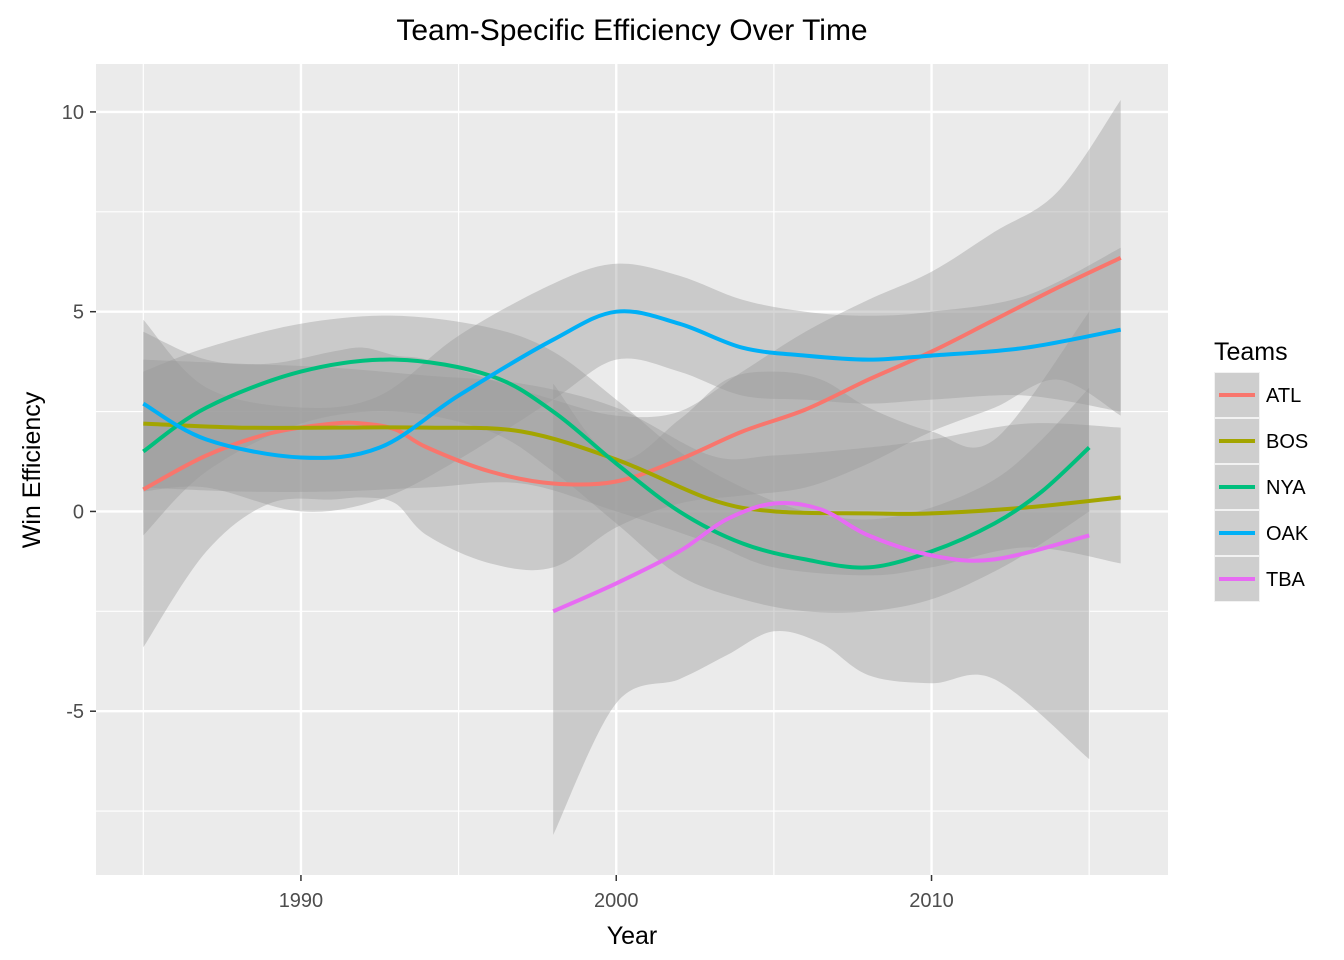  Describe the element at coordinates (632, 384) in the screenshot. I see `series-line-oak` at that location.